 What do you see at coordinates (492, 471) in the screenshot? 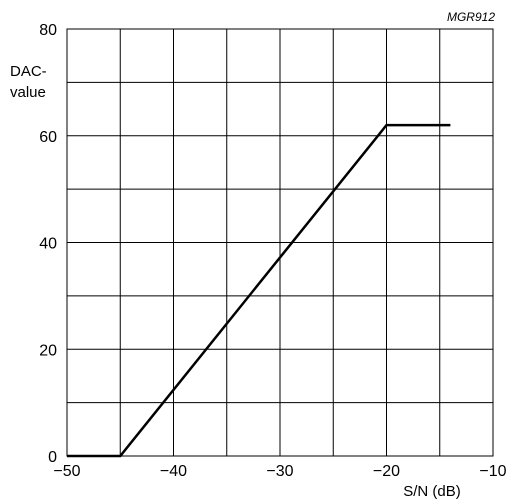
I see `x-tick-label-4: −10` at bounding box center [492, 471].